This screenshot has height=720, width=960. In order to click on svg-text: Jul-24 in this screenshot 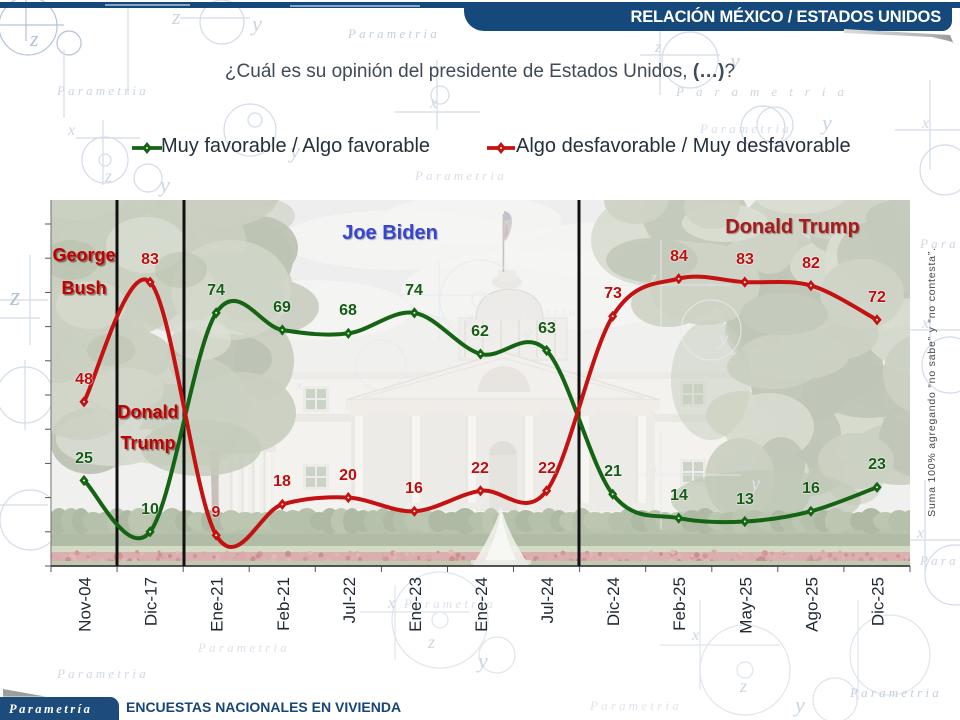, I will do `click(547, 600)`.